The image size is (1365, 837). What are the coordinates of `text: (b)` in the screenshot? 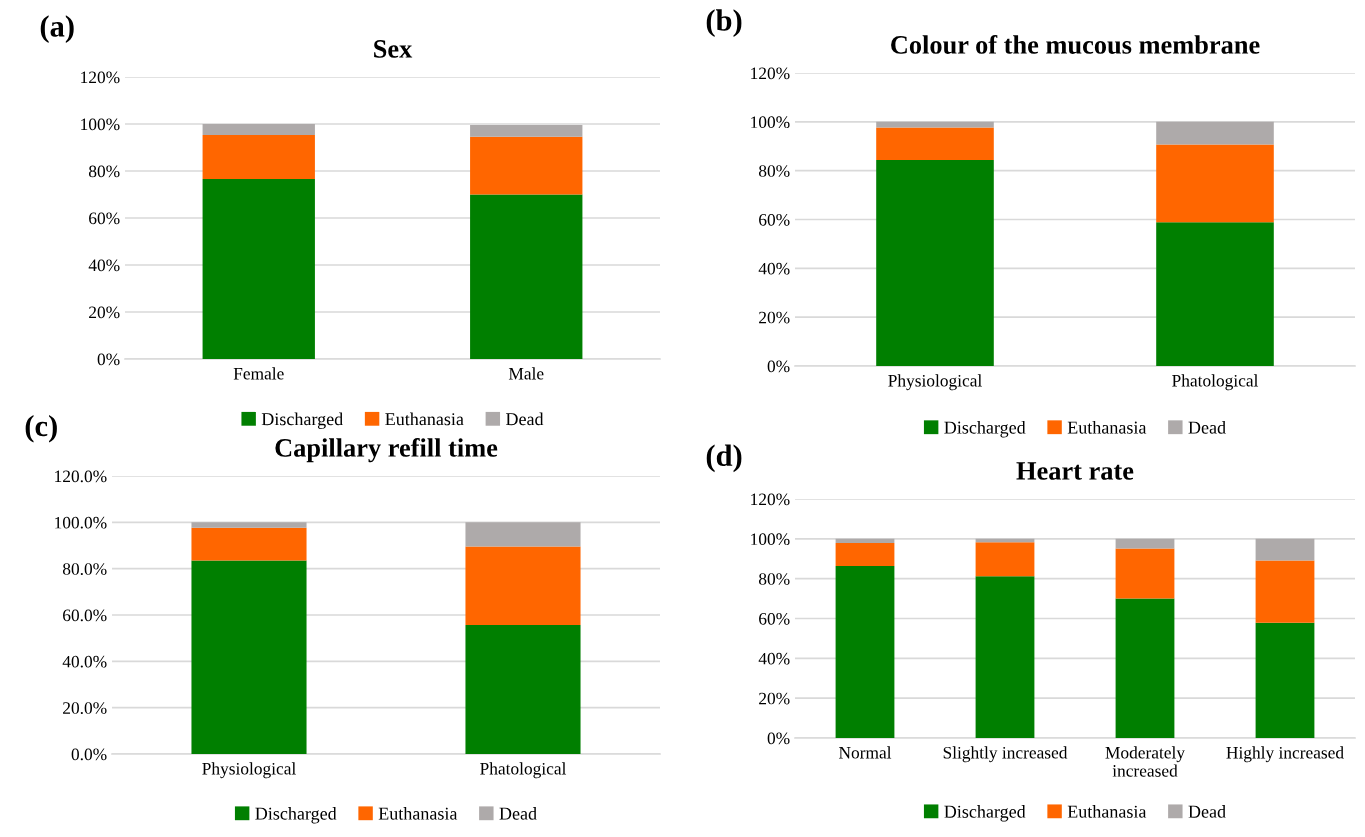 It's located at (724, 23).